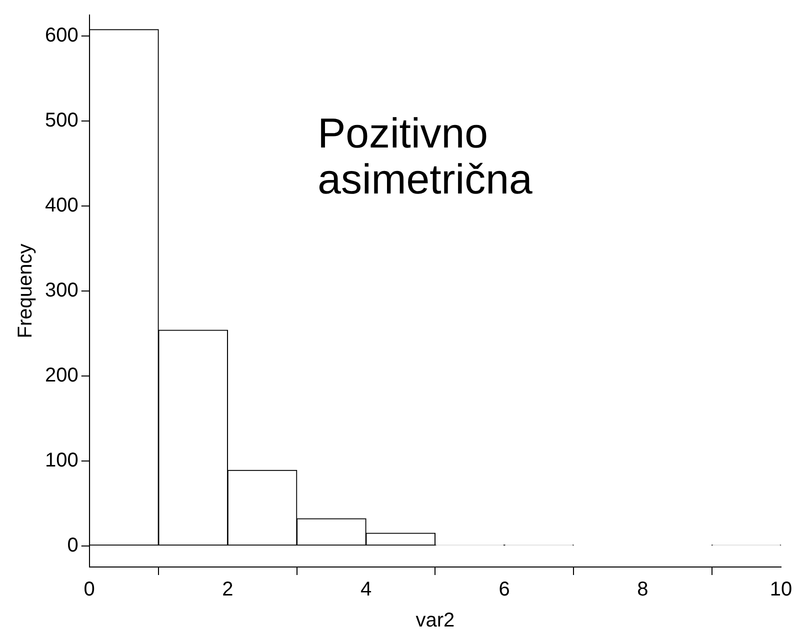 Image resolution: width=799 pixels, height=643 pixels. I want to click on x-tick-label: 6, so click(504, 589).